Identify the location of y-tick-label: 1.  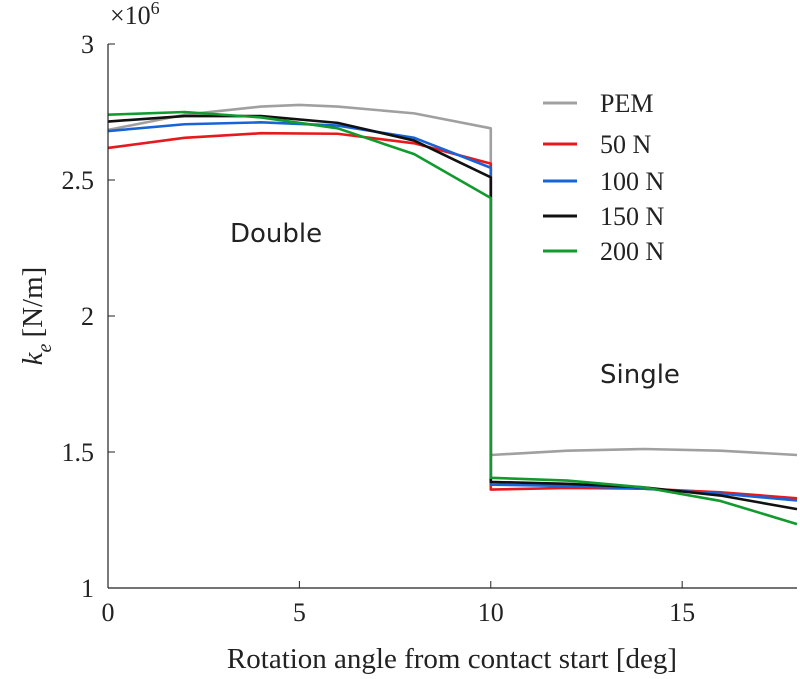
(87, 588).